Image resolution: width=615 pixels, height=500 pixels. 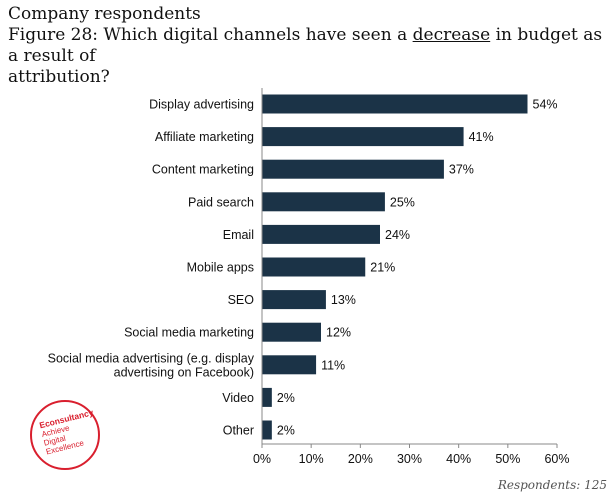 What do you see at coordinates (189, 333) in the screenshot?
I see `category-label: Social media marketing` at bounding box center [189, 333].